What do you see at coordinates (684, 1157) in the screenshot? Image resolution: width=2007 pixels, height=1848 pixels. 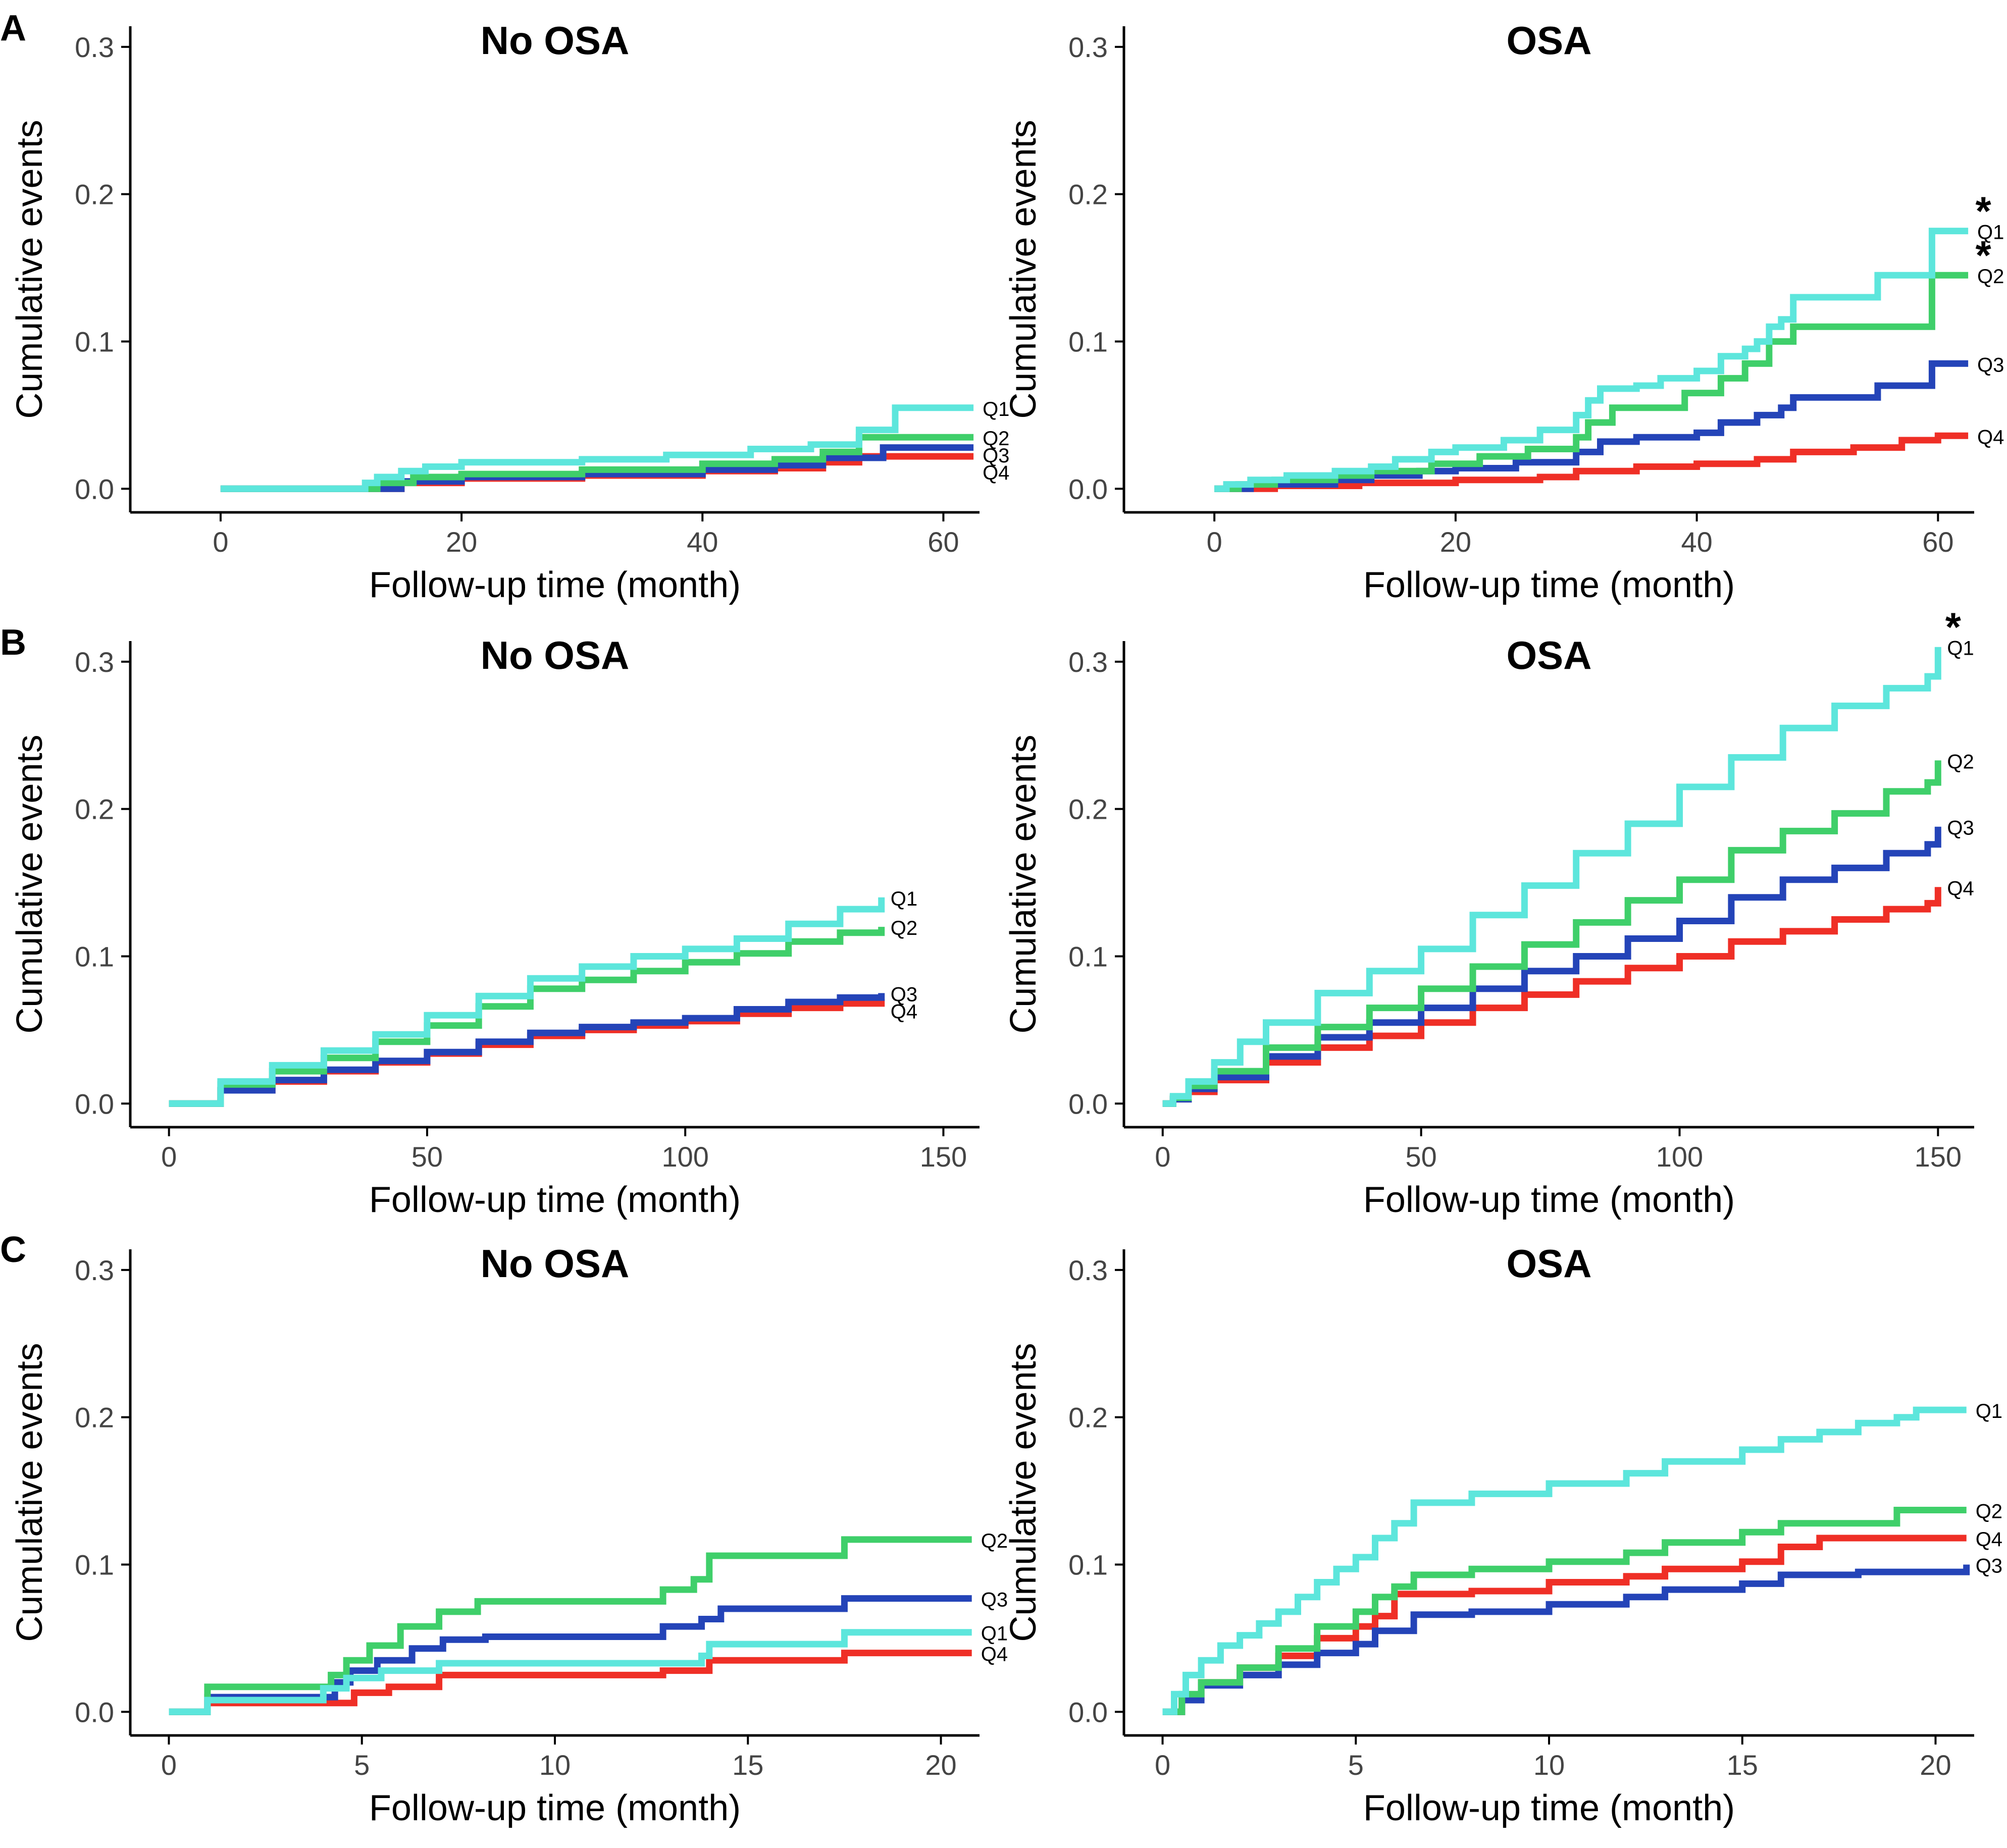 I see `x-tick-label: 100` at bounding box center [684, 1157].